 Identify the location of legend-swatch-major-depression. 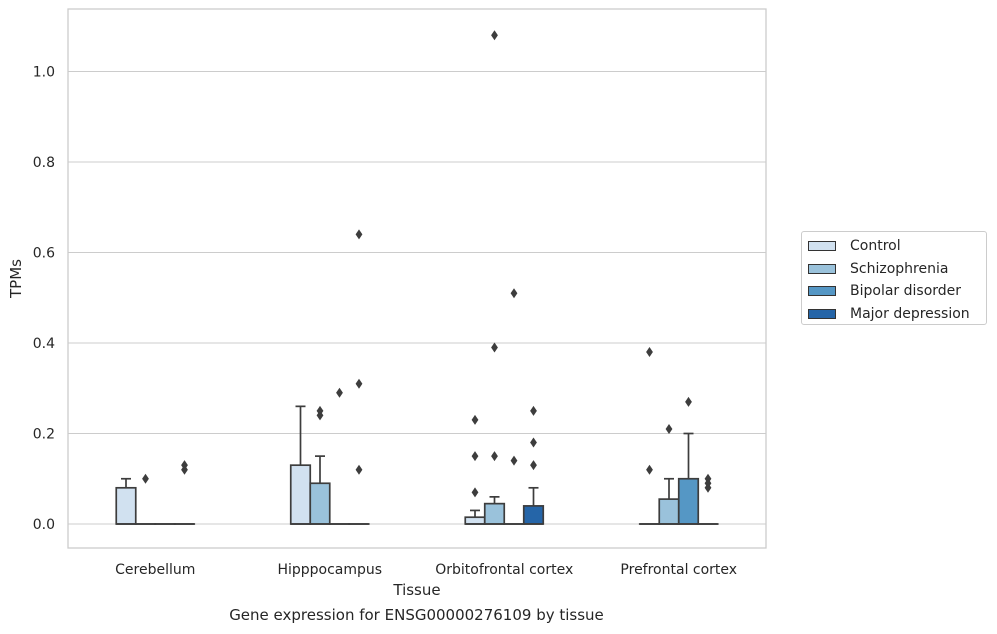
(822, 313).